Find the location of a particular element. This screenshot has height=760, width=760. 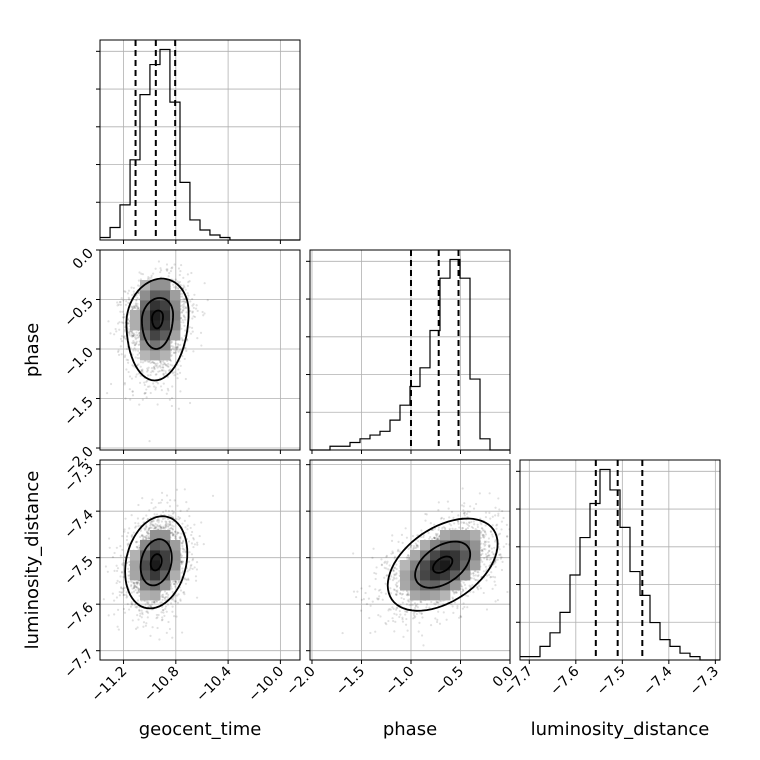

panel-frame-luminosity_distance is located at coordinates (620, 560).